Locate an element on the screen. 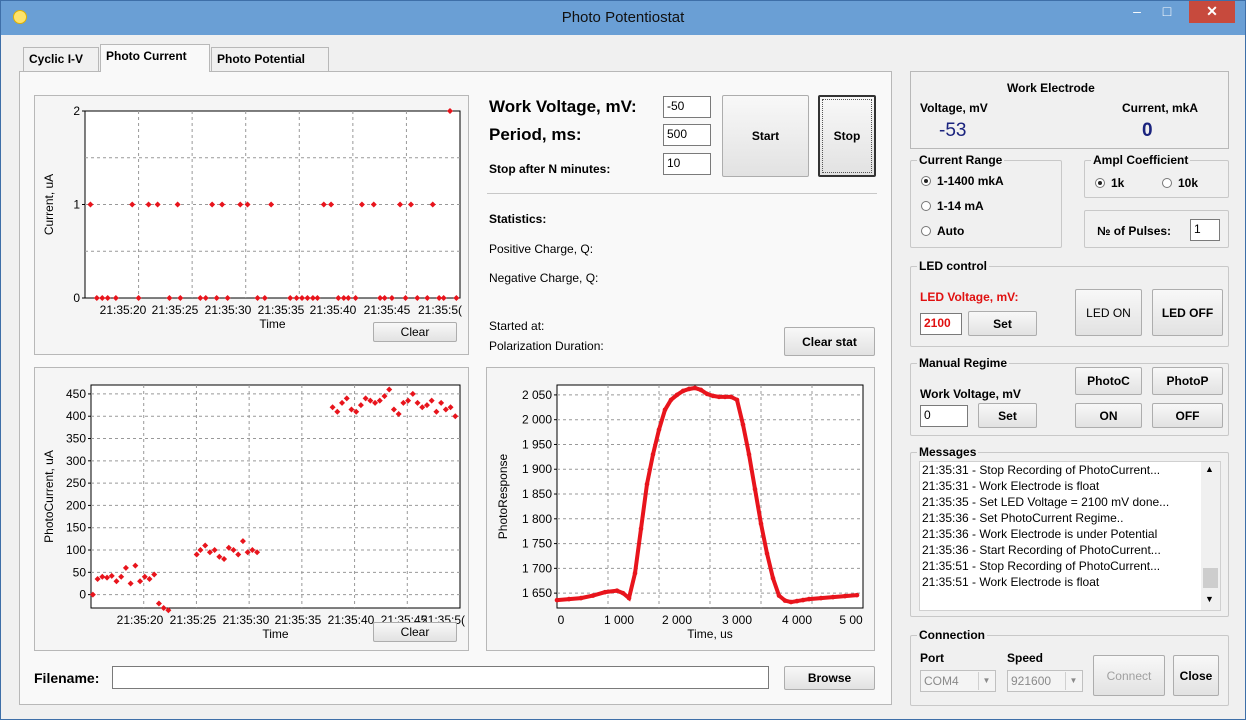 The height and width of the screenshot is (720, 1246). scroll-down-icon: ▼ is located at coordinates (1209, 599).